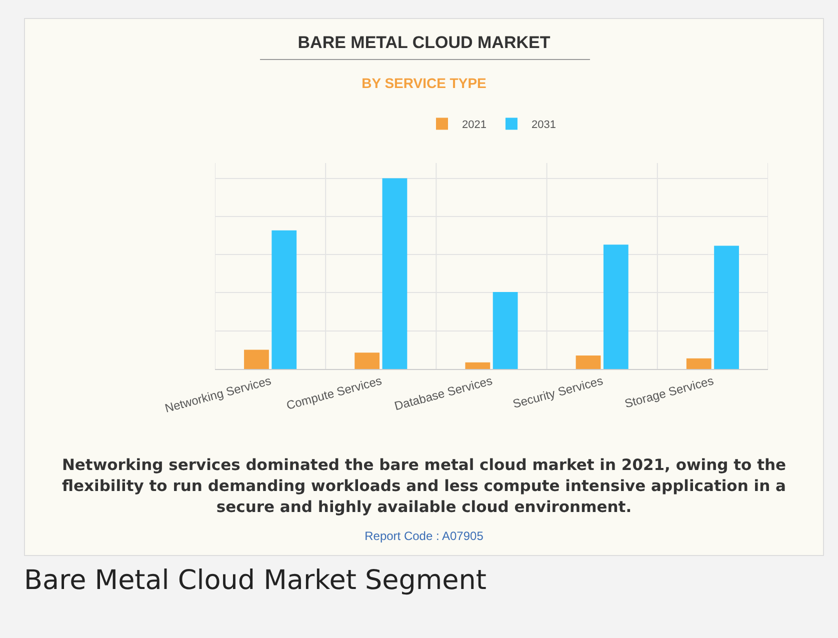 This screenshot has height=638, width=838. I want to click on x-tick-label: Storage Services, so click(669, 392).